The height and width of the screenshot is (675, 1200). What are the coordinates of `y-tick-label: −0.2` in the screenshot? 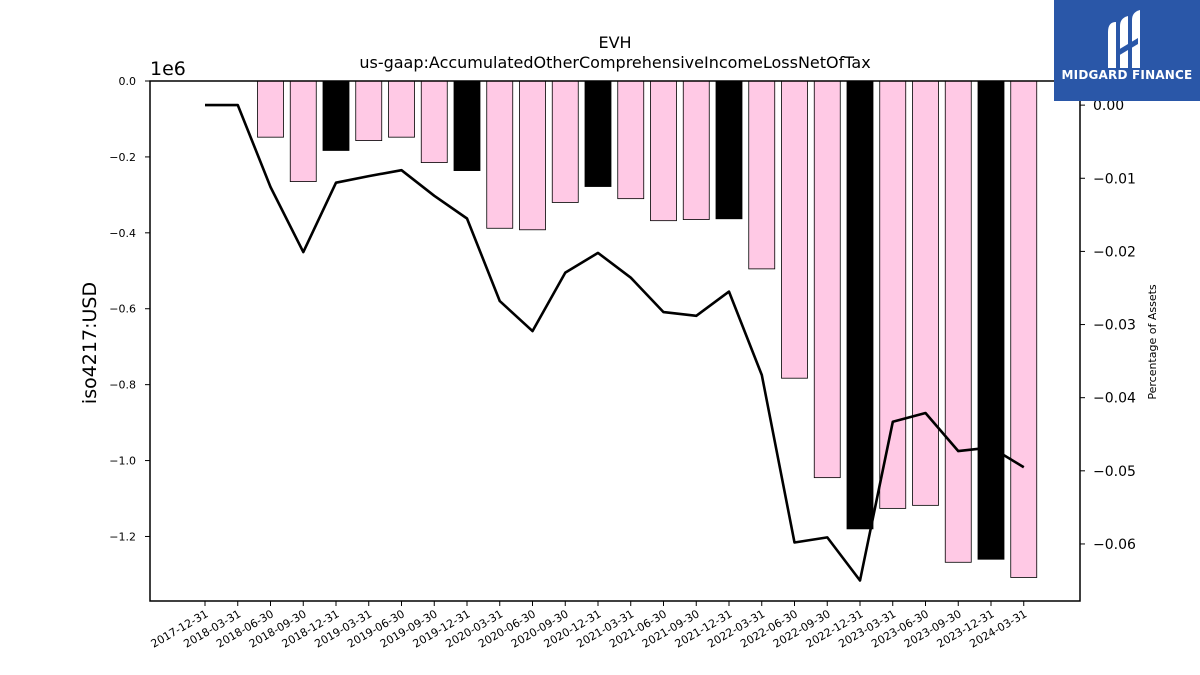 It's located at (122, 157).